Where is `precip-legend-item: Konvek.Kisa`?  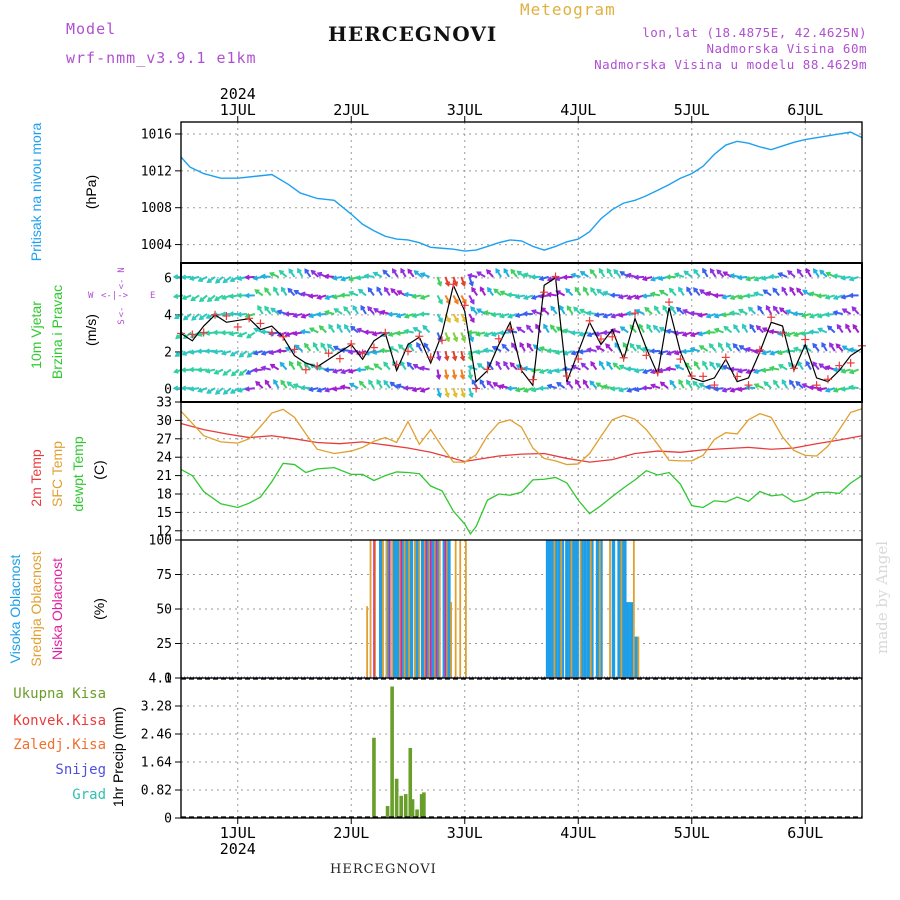 precip-legend-item: Konvek.Kisa is located at coordinates (59, 721).